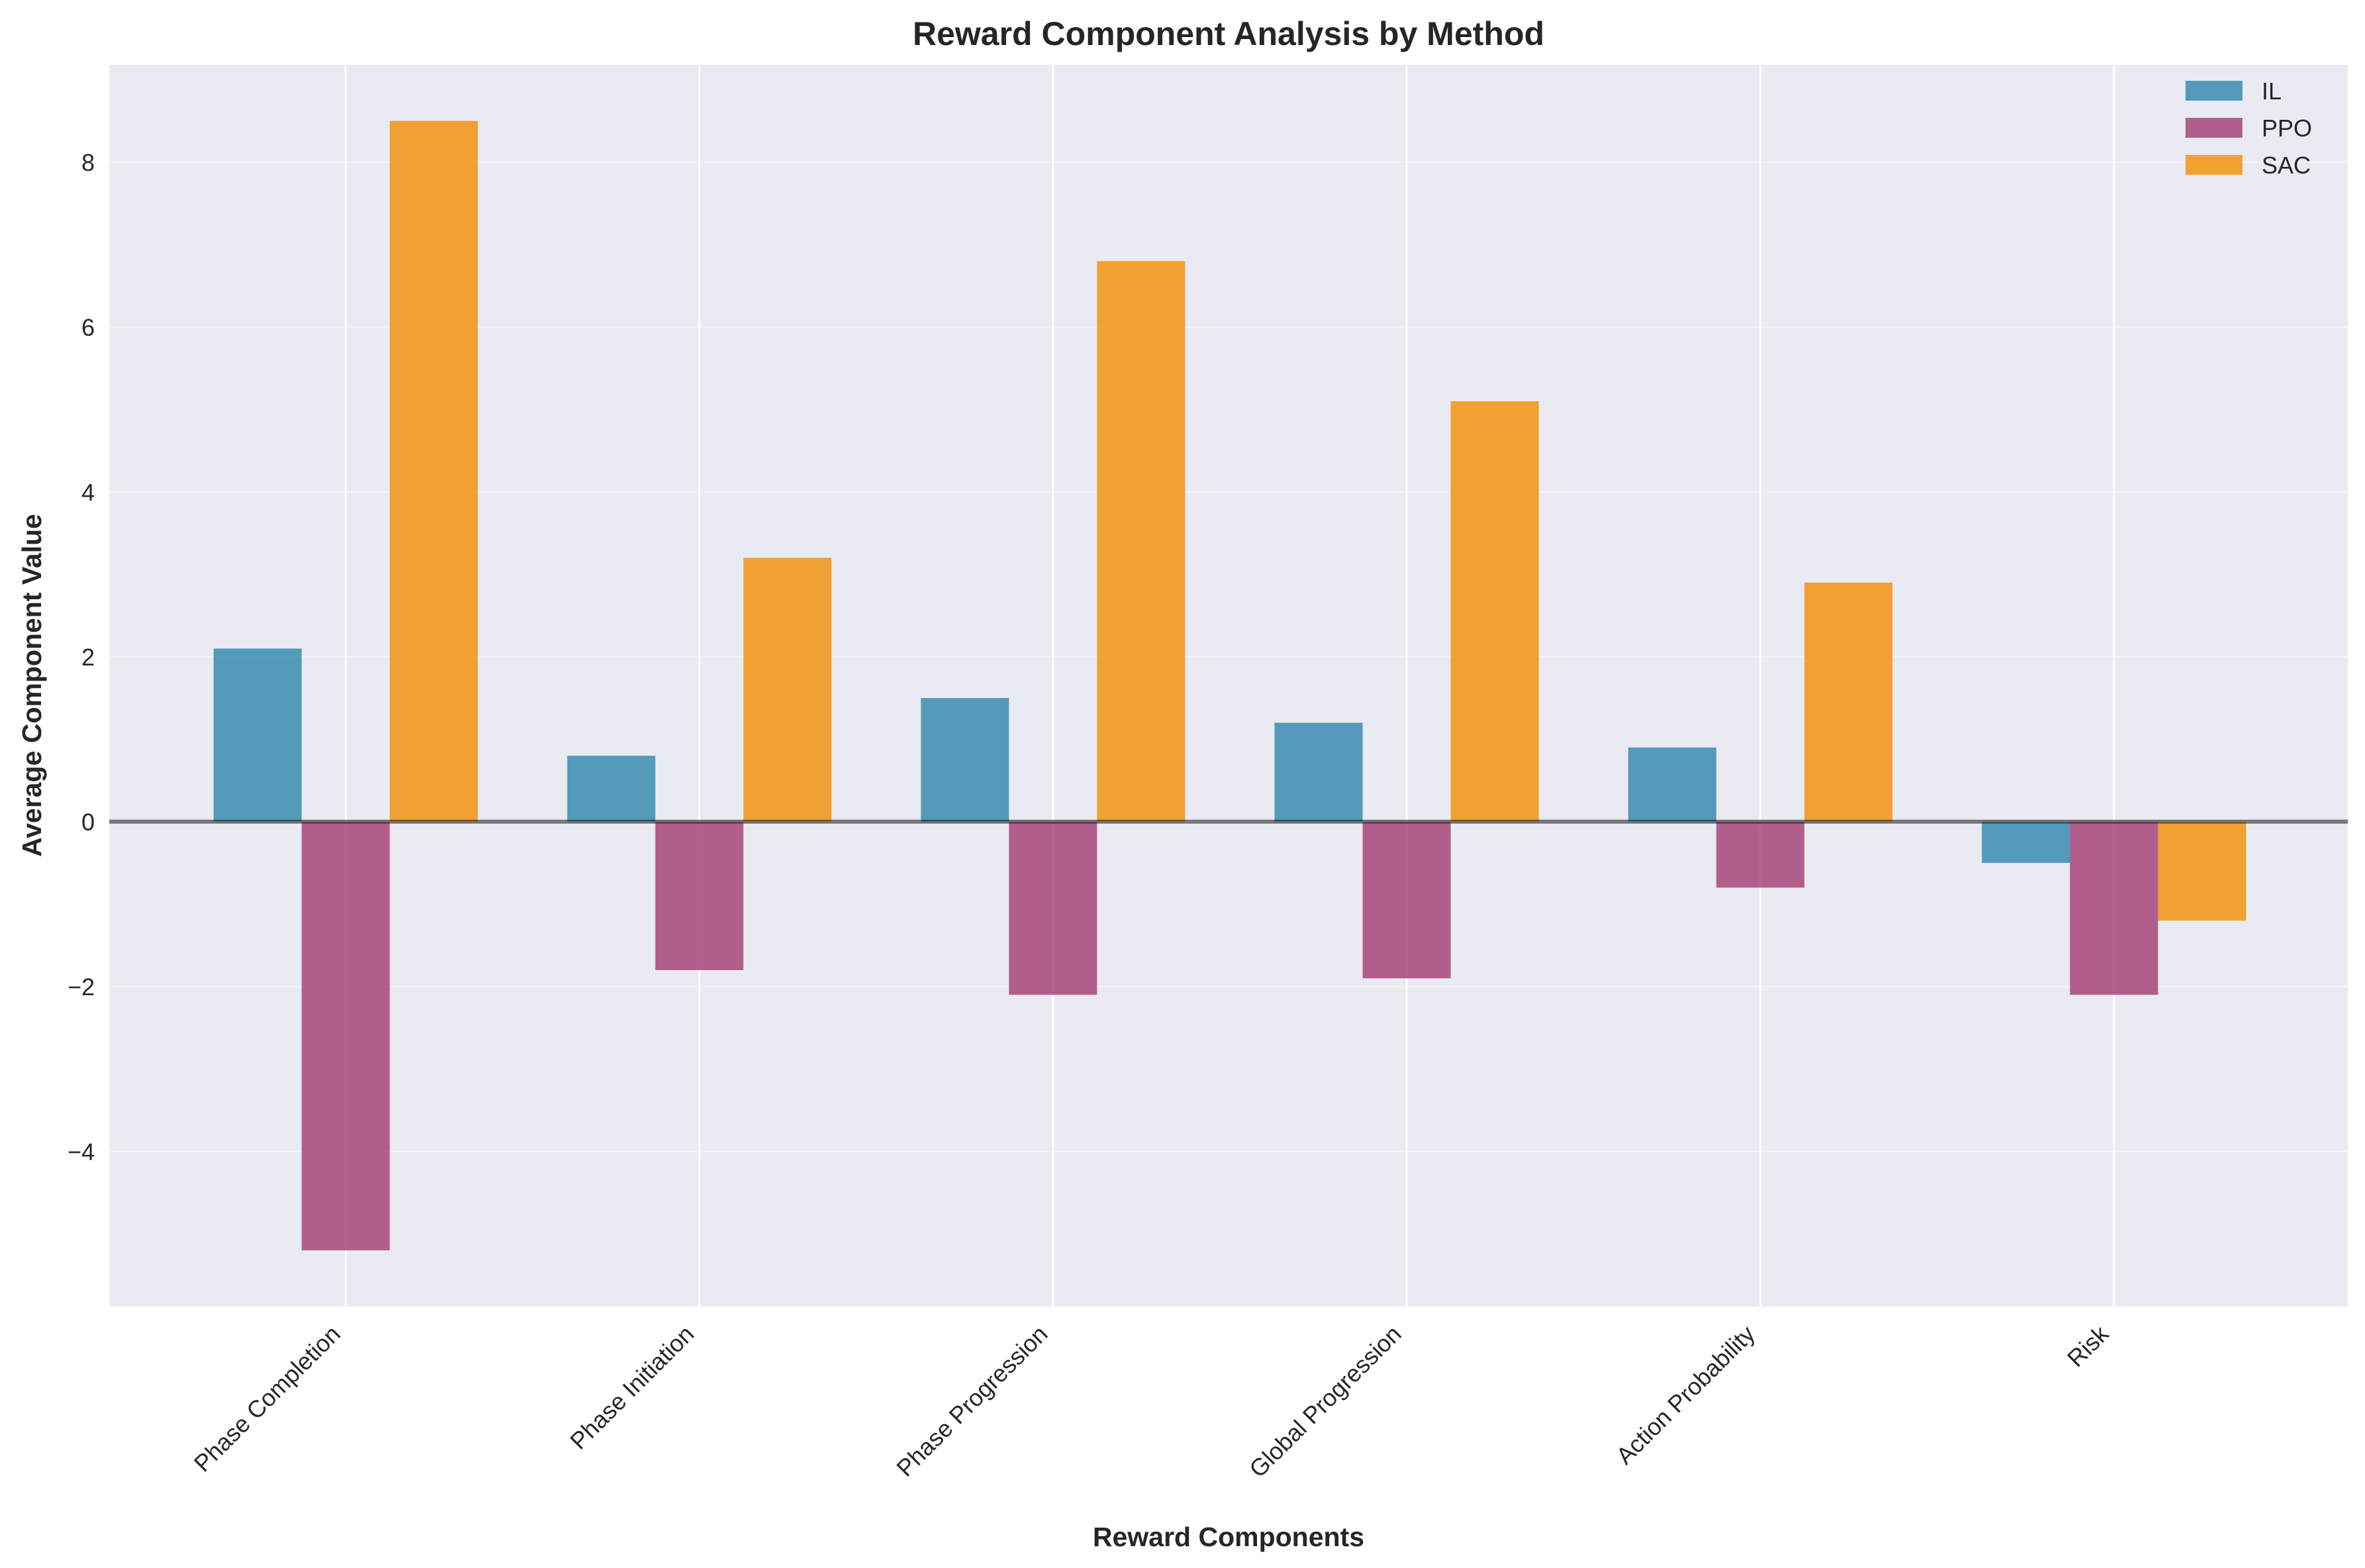  Describe the element at coordinates (1228, 1537) in the screenshot. I see `x-axis-label: Reward Components` at that location.